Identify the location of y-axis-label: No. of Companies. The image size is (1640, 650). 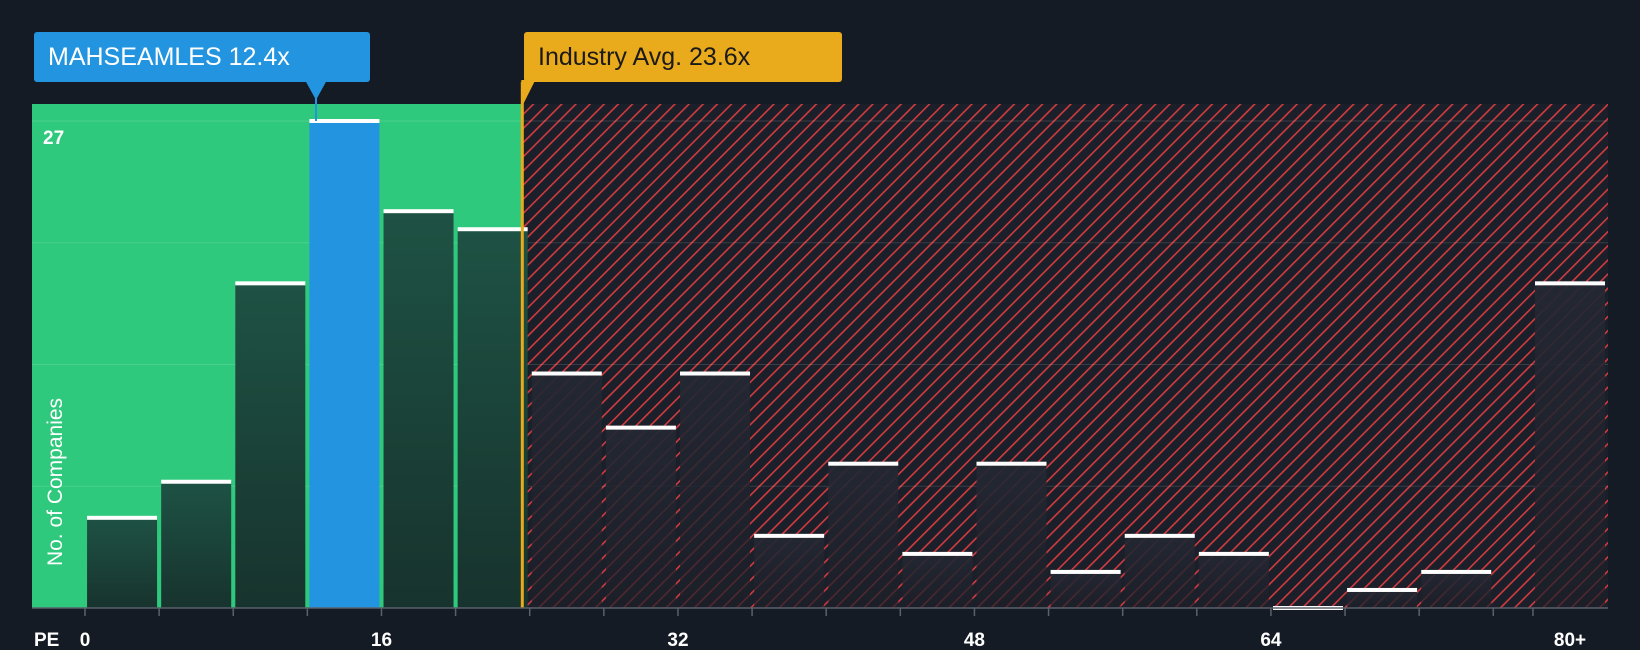
(55, 482).